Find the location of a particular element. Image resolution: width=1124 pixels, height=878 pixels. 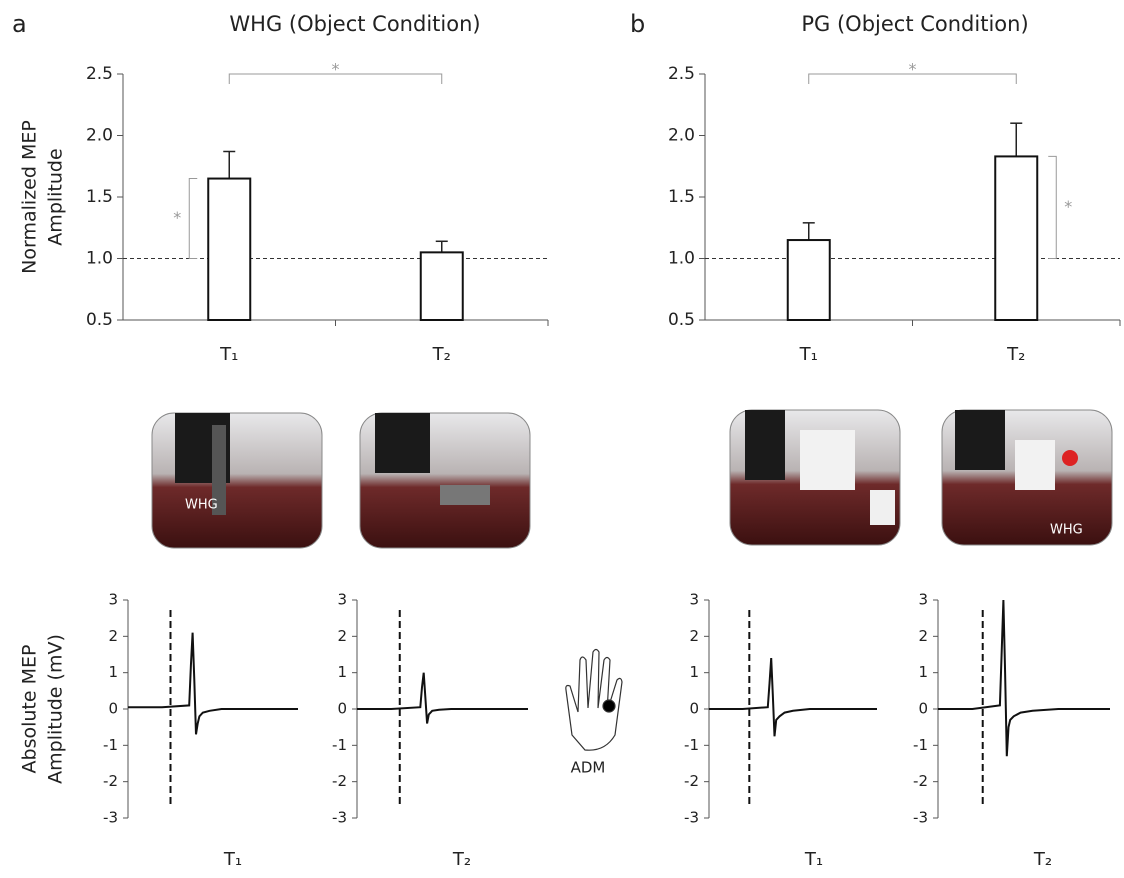

panel-label: a is located at coordinates (19, 24).